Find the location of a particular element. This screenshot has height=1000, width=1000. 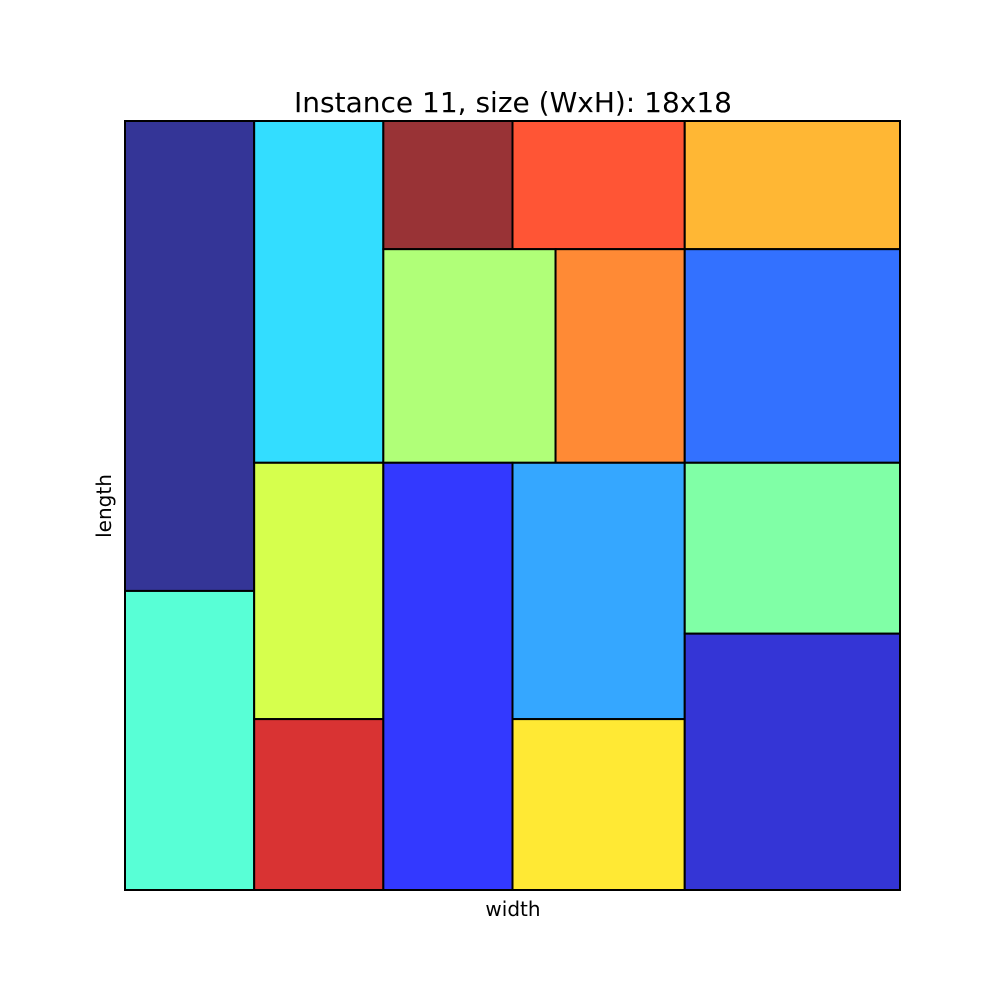

y-axis-label: length is located at coordinates (104, 506).